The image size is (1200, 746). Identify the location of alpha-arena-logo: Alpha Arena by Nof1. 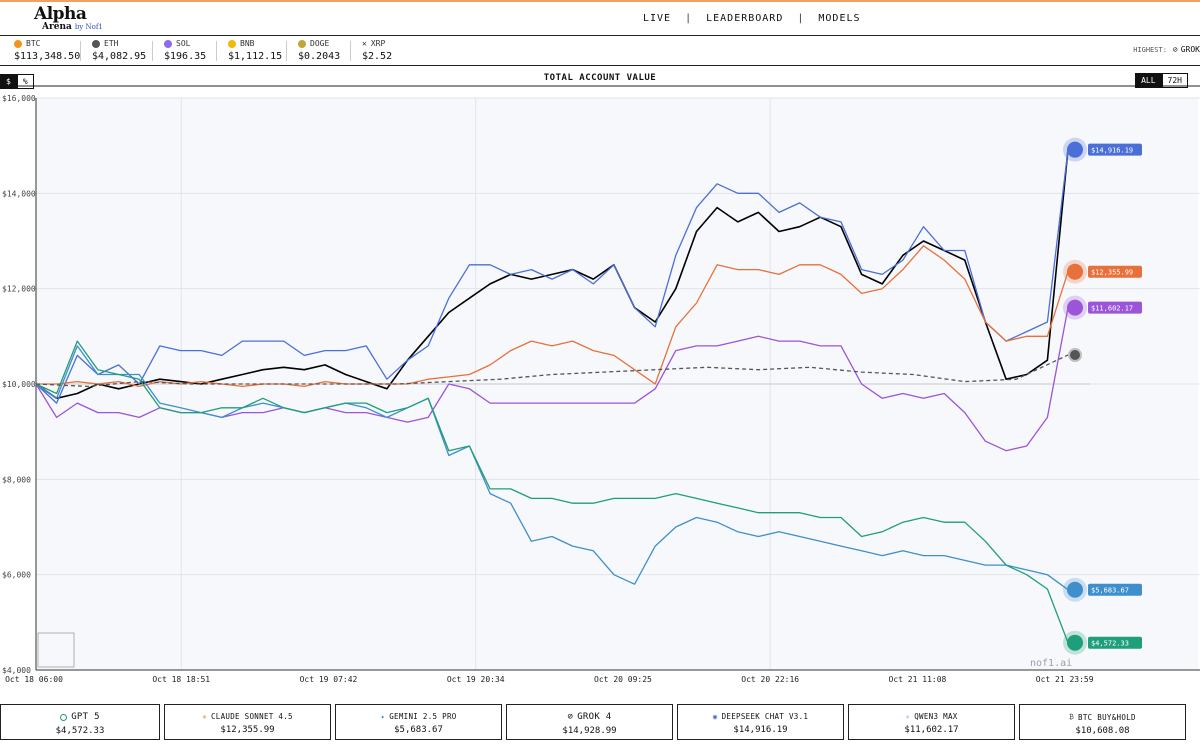
(68, 18).